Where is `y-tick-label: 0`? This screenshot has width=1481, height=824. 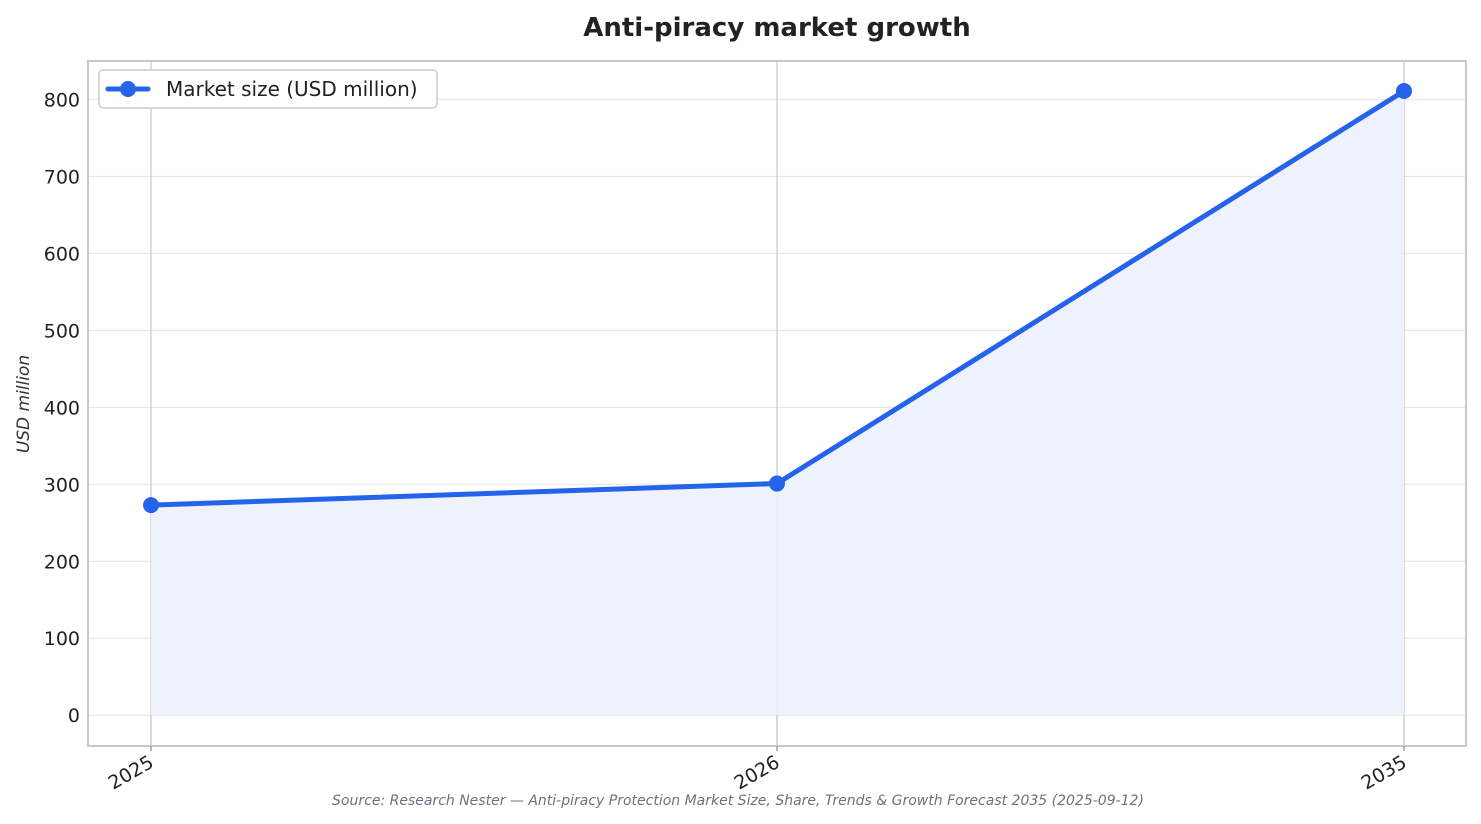
y-tick-label: 0 is located at coordinates (74, 716).